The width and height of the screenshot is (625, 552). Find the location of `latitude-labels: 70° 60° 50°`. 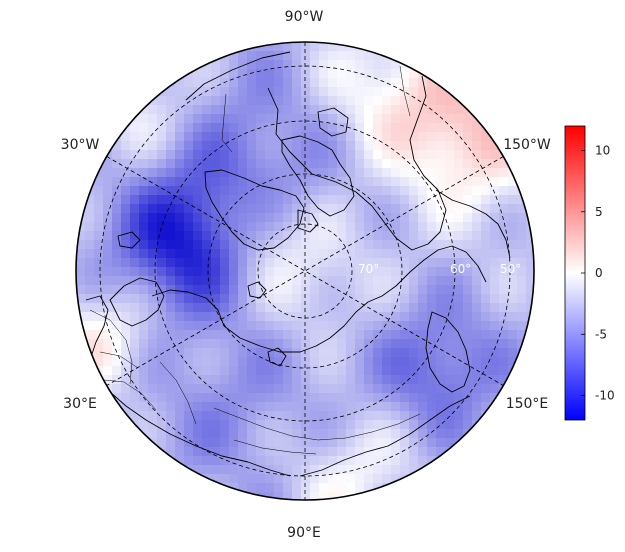

latitude-labels: 70° 60° 50° is located at coordinates (439, 269).